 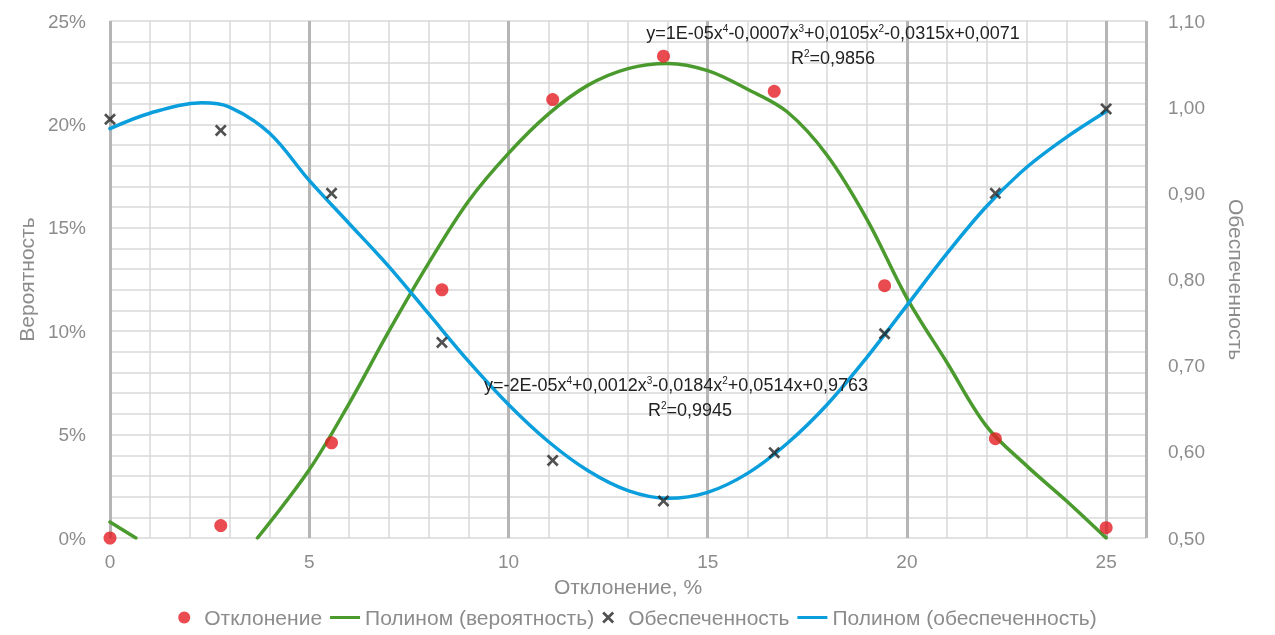 What do you see at coordinates (628, 586) in the screenshot?
I see `x-axis-title: Отклонение, %` at bounding box center [628, 586].